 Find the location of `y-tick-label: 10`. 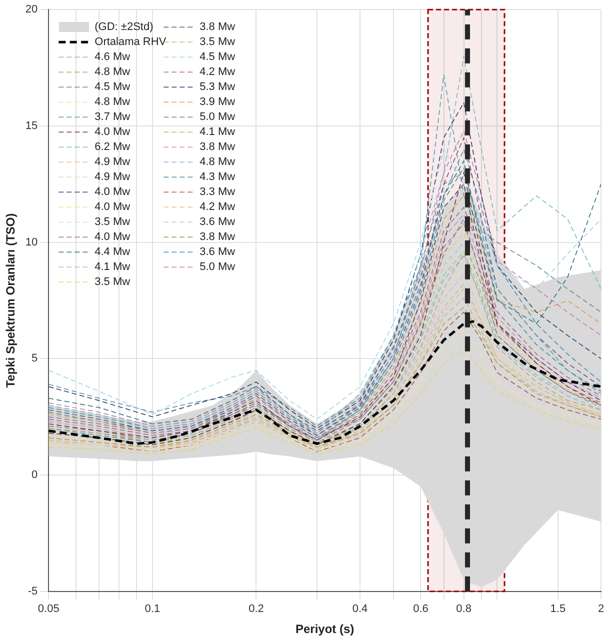

y-tick-label: 10 is located at coordinates (31, 242).